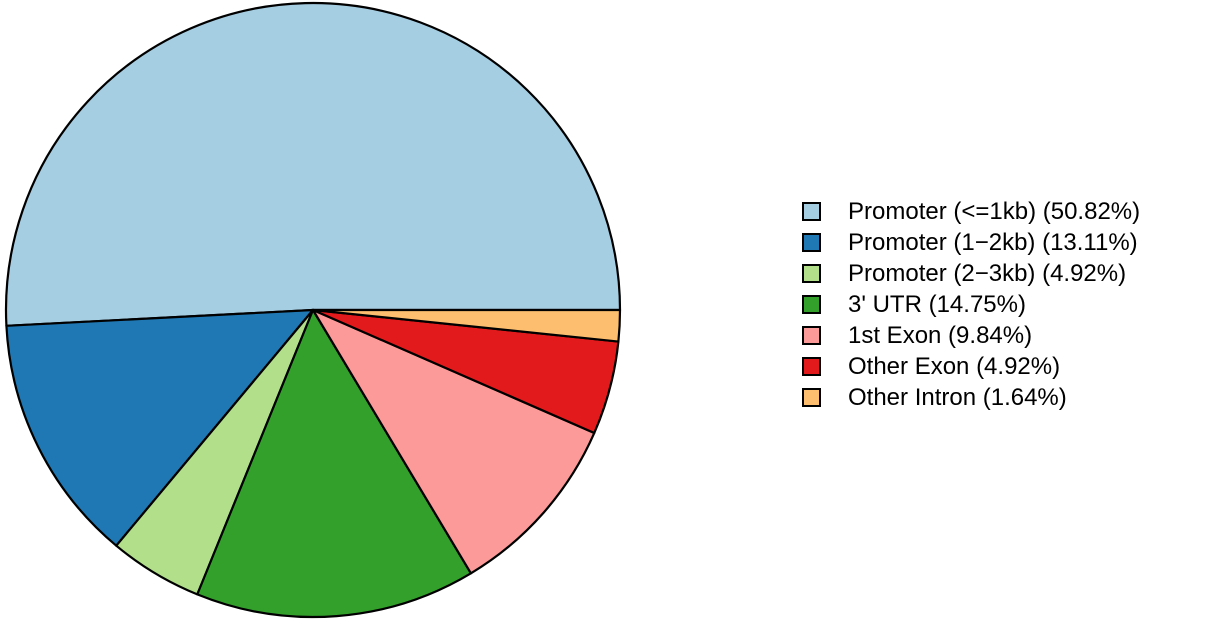 Image resolution: width=1228 pixels, height=626 pixels. What do you see at coordinates (811, 242) in the screenshot?
I see `legend-swatch-icon-promoter-1-2kb` at bounding box center [811, 242].